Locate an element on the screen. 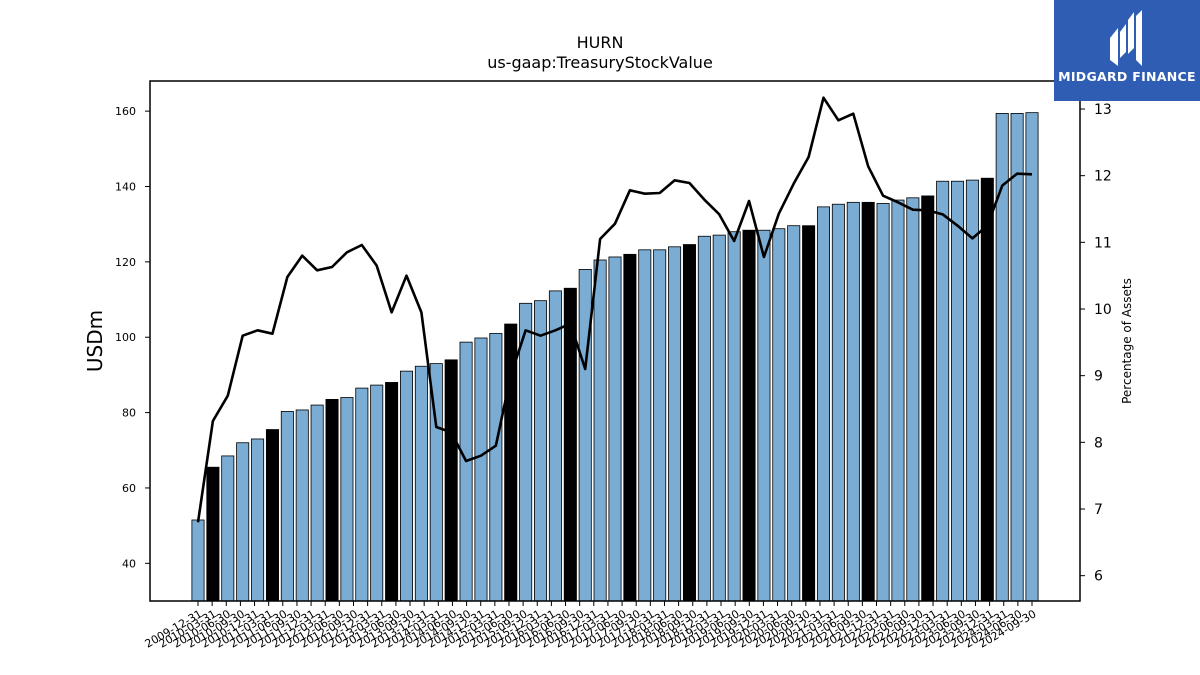 The height and width of the screenshot is (675, 1200). y2-axis-label: Percentage of Assets is located at coordinates (1127, 341).